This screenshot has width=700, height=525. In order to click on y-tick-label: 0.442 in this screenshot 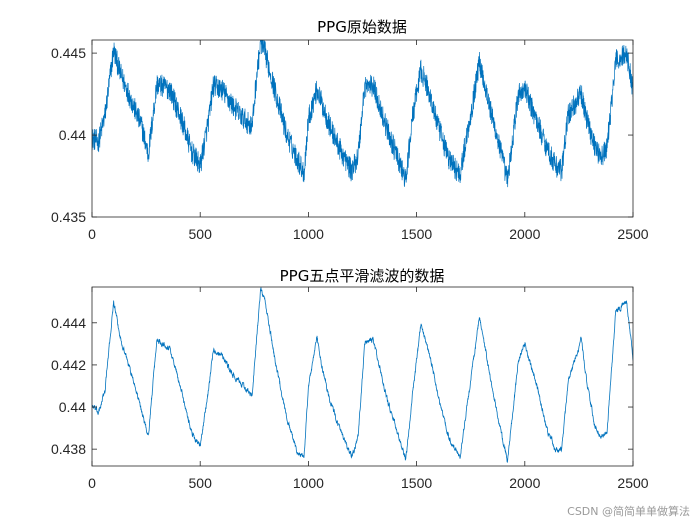, I will do `click(68, 365)`.